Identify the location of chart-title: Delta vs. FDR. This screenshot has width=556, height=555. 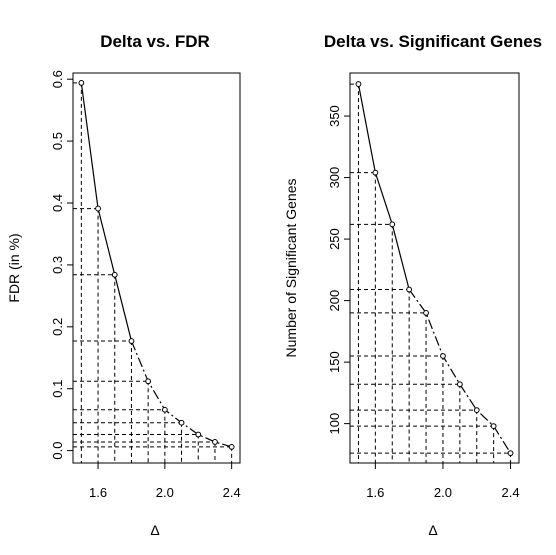
(155, 41).